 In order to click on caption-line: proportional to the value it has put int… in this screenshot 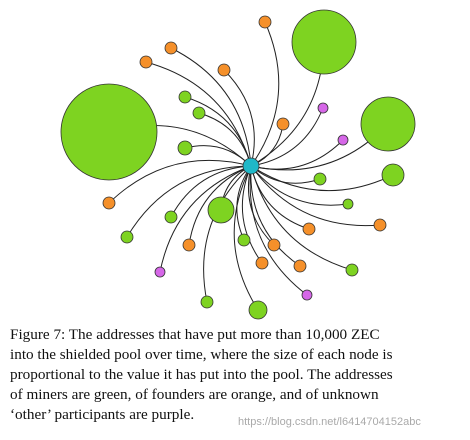, I will do `click(201, 374)`.